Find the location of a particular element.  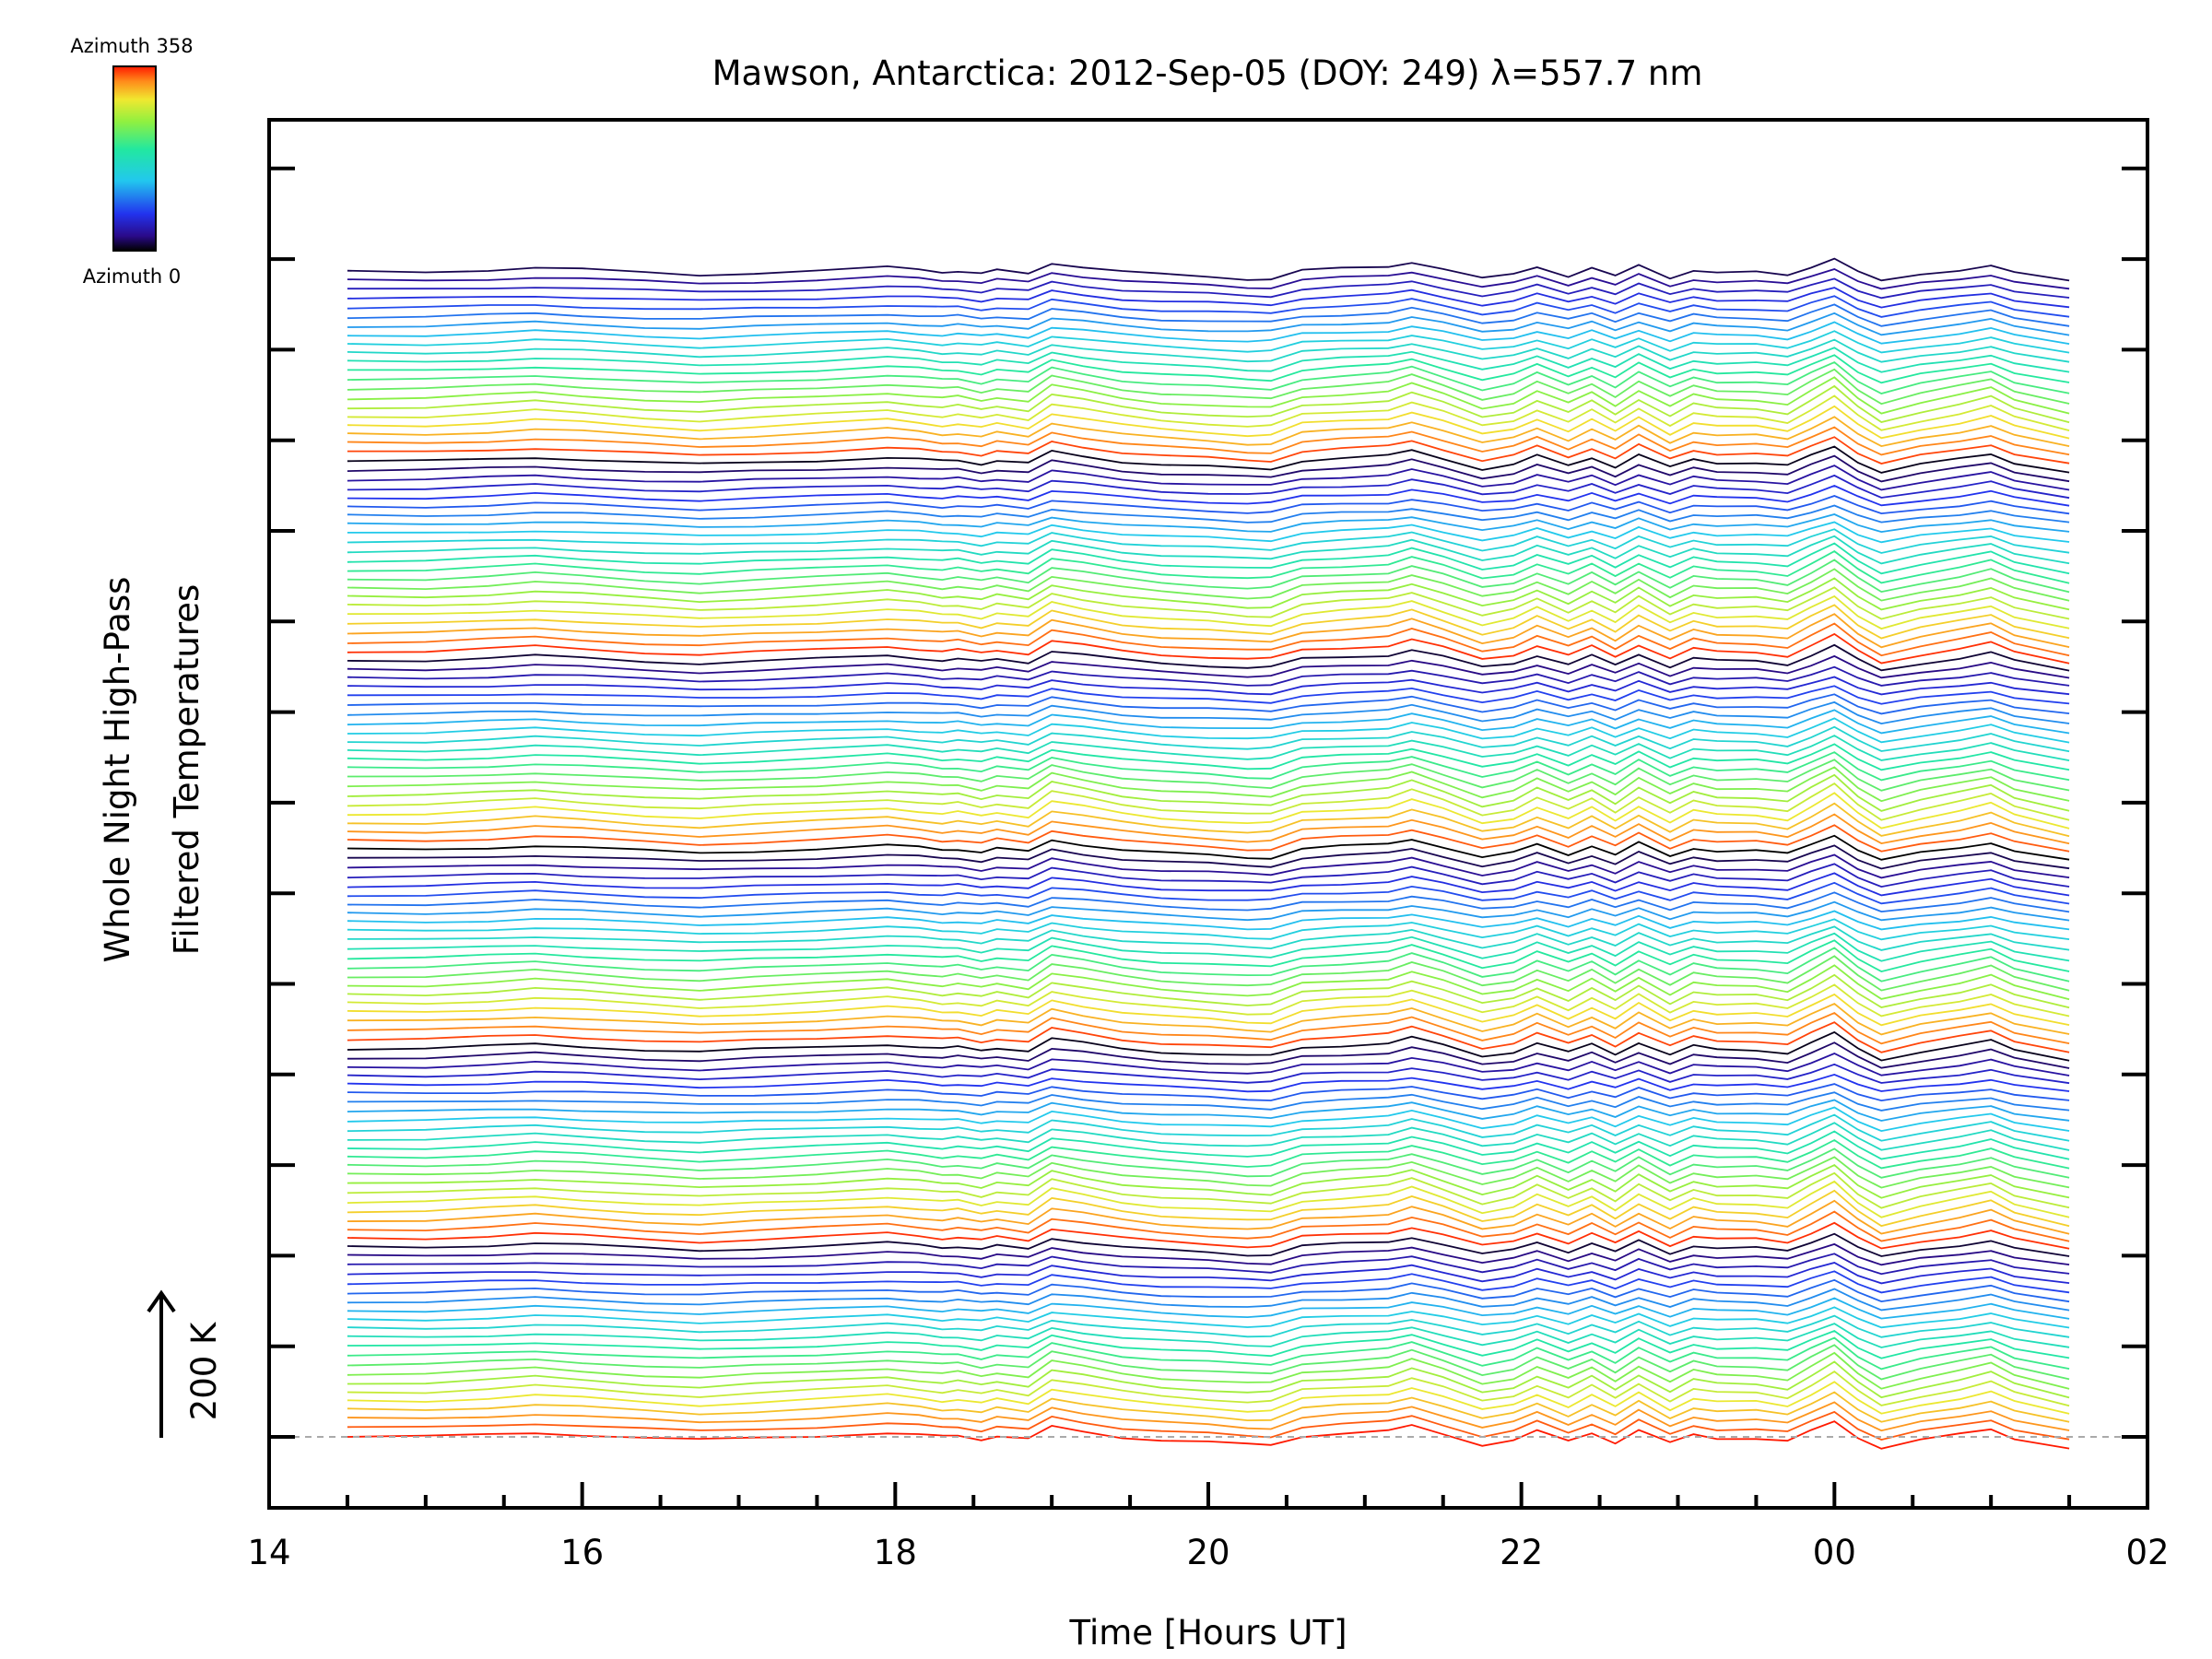

x-tick-label-6: 02 is located at coordinates (2147, 1552).